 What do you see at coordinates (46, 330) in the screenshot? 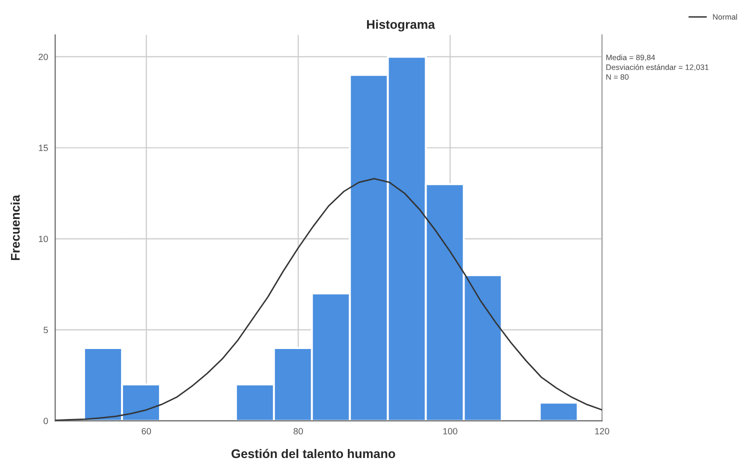
I see `y-tick-label: 5` at bounding box center [46, 330].